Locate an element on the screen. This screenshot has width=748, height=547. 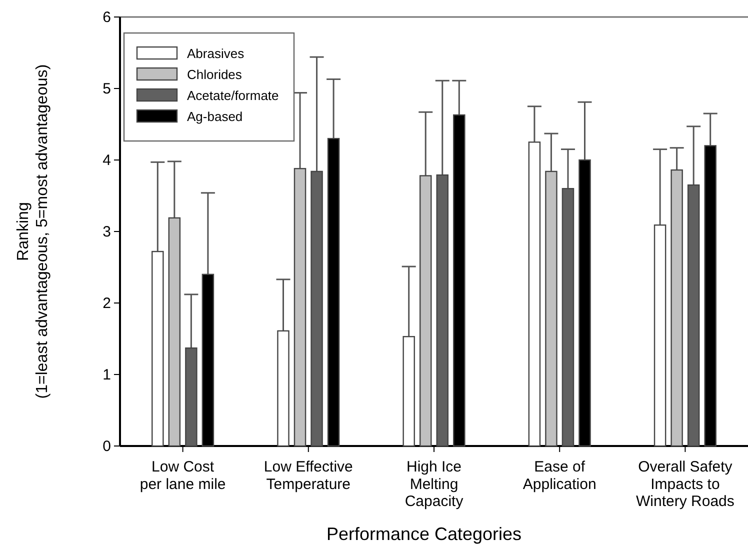
y-tick-label: 2 is located at coordinates (106, 303).